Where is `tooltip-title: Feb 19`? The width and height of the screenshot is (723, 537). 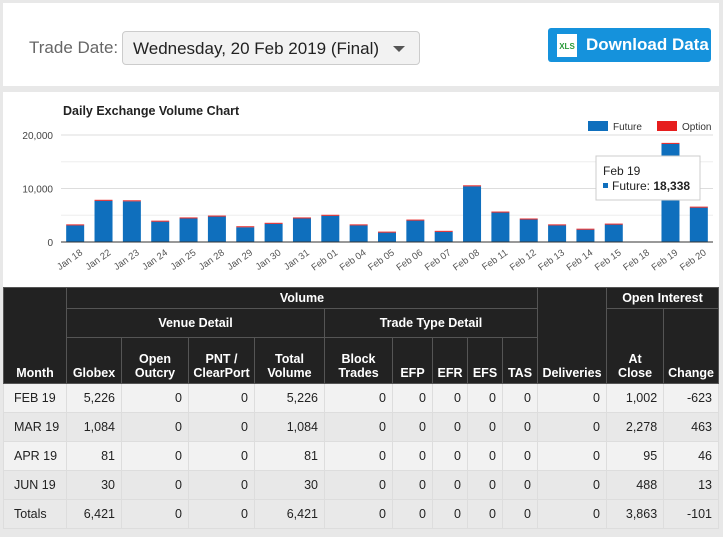 tooltip-title: Feb 19 is located at coordinates (622, 171).